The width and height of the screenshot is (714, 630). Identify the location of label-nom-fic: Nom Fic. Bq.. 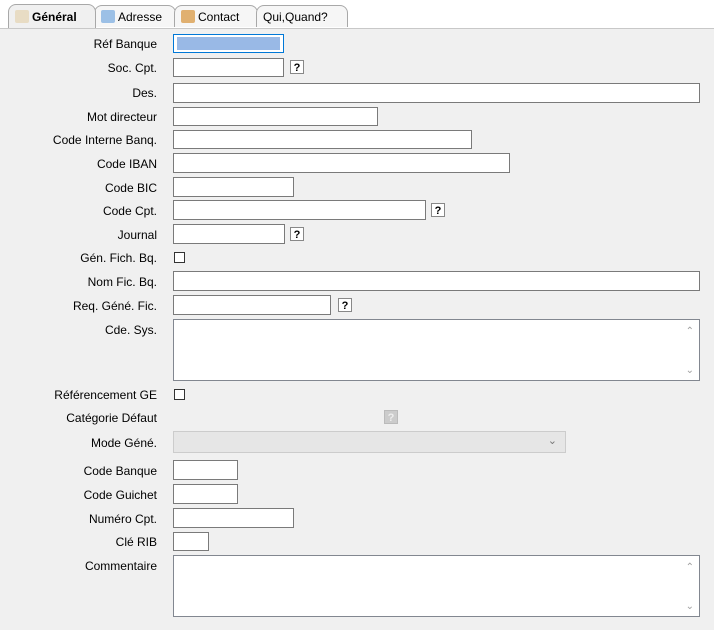
(122, 282).